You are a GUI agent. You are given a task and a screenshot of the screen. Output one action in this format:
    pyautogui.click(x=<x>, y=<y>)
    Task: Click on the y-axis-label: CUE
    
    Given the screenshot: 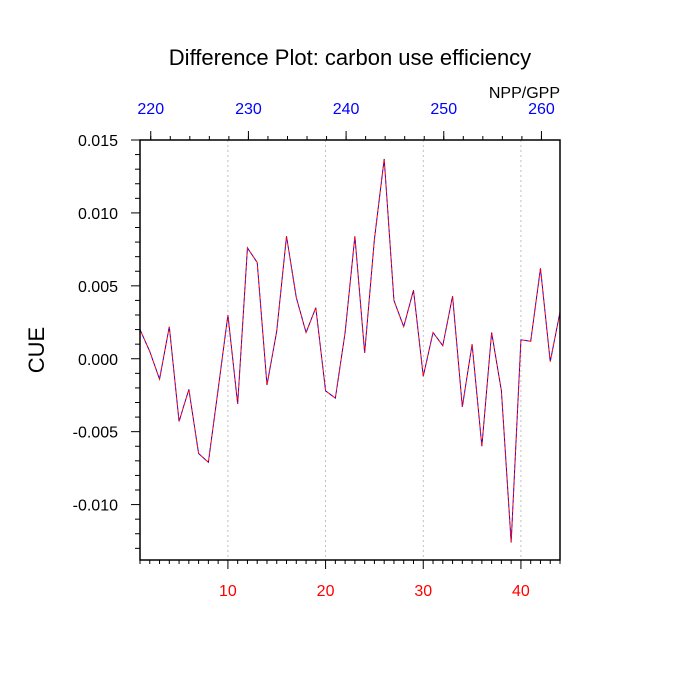 What is the action you would take?
    pyautogui.click(x=36, y=350)
    